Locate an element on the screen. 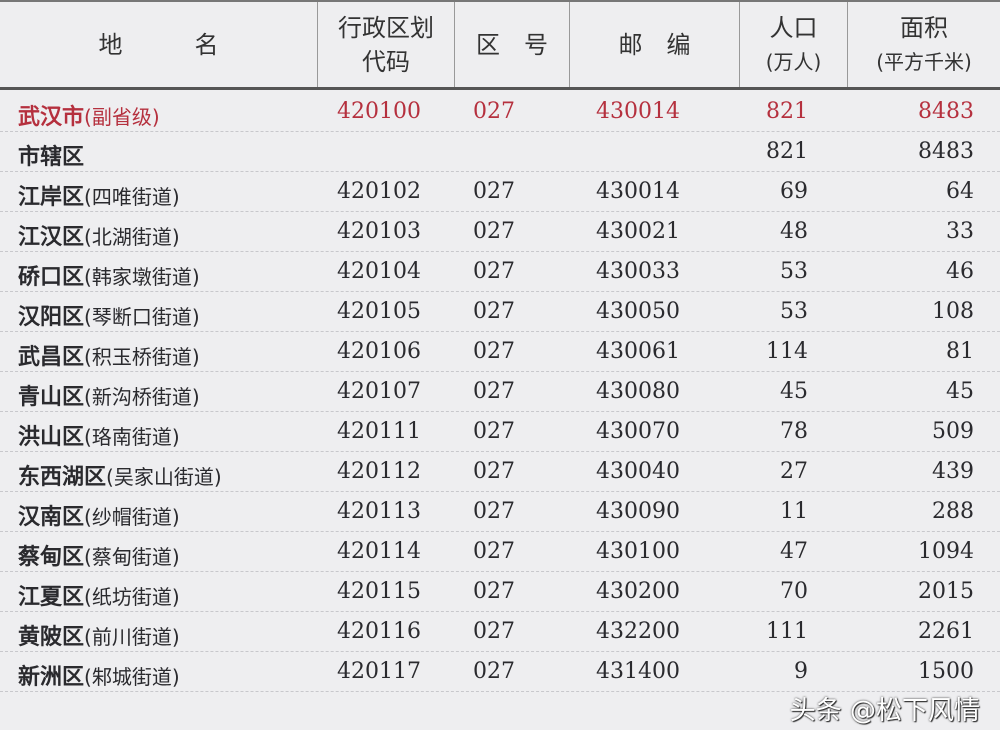 The width and height of the screenshot is (1000, 730). table-row: 蔡甸区(蔡甸街道) 420114 027 430100 47 1094 is located at coordinates (500, 552).